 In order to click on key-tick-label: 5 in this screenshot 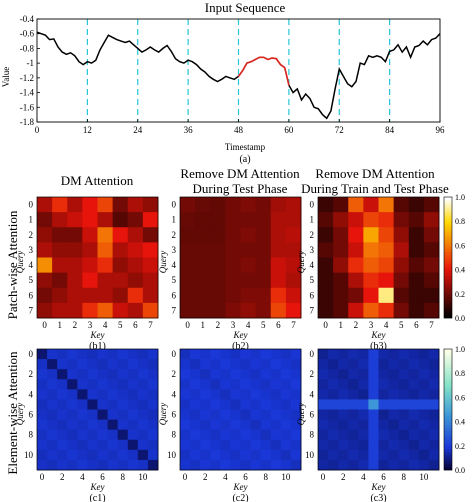, I will do `click(120, 325)`.